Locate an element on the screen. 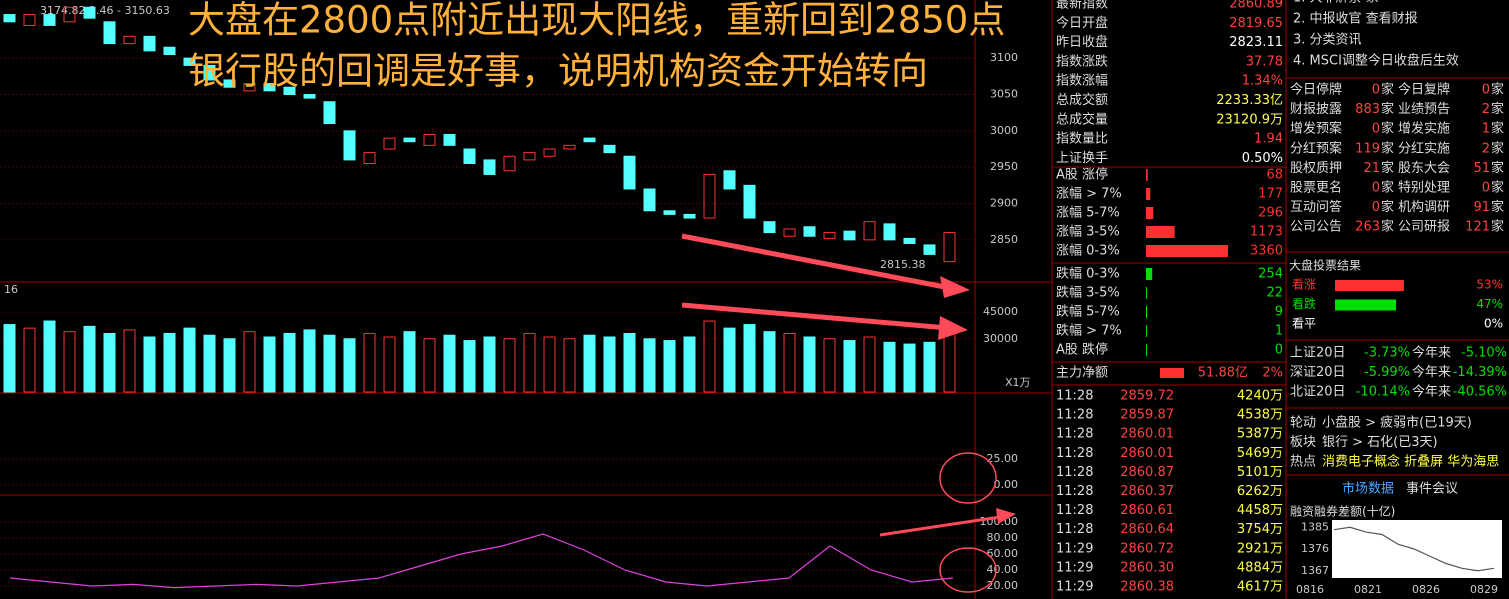  breadth-label: 跌幅 3-5% is located at coordinates (1088, 293).